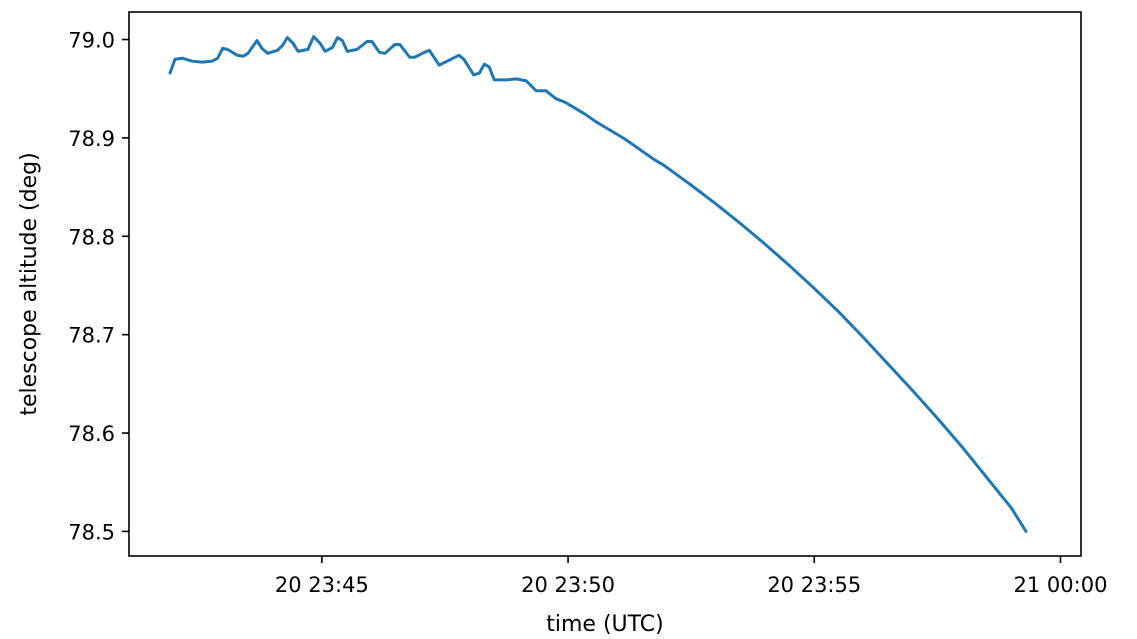 The width and height of the screenshot is (1137, 639). I want to click on x-tick-label: 20 23:55, so click(814, 585).